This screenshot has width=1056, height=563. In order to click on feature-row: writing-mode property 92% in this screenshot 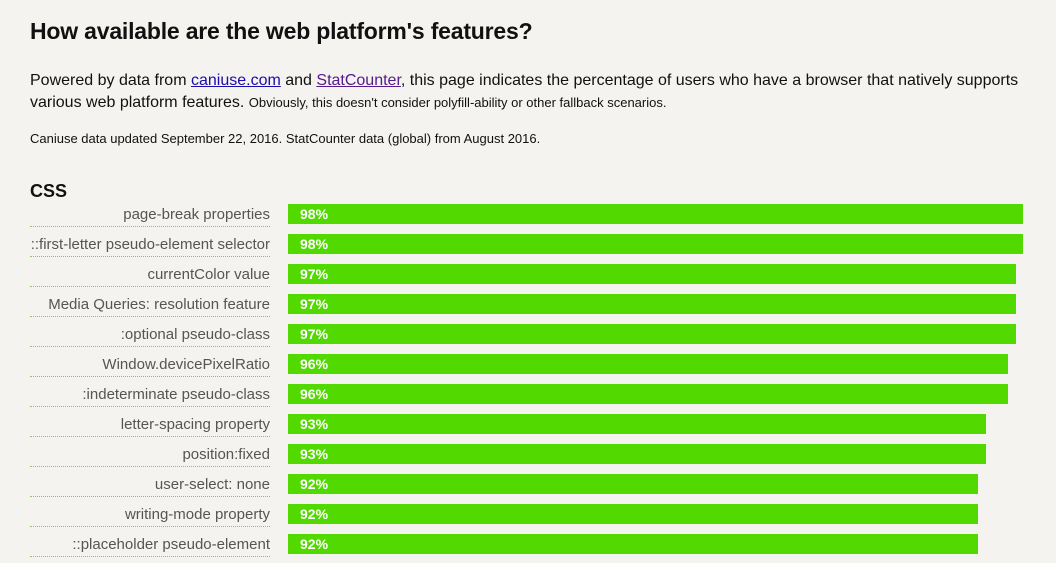, I will do `click(535, 516)`.